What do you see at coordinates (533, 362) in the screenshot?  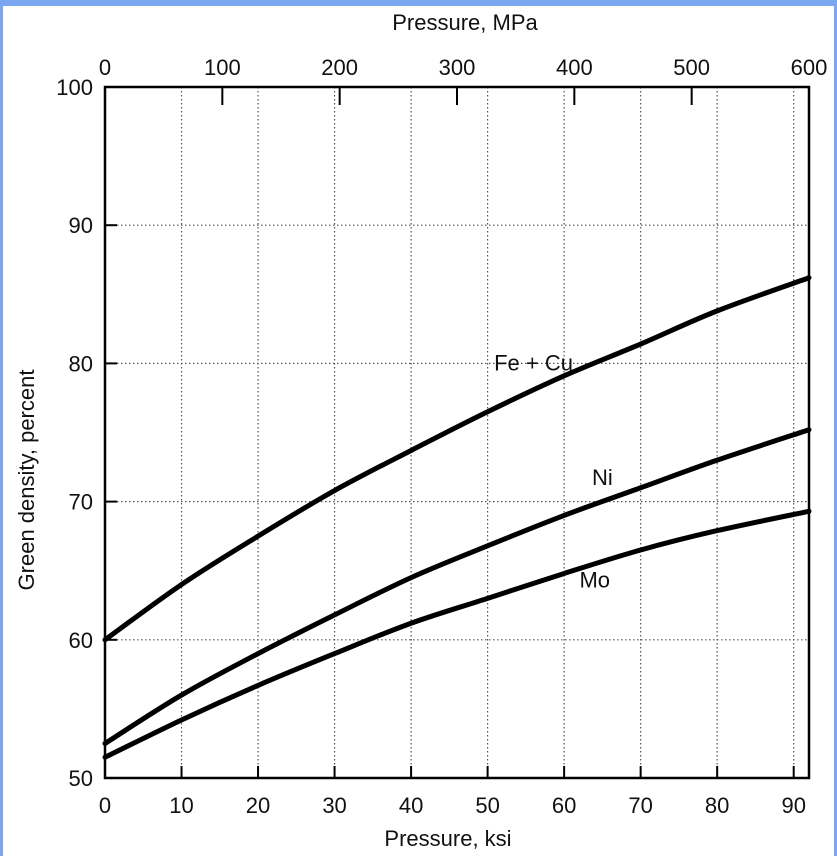 I see `series-label-fe-cu: Fe + Cu` at bounding box center [533, 362].